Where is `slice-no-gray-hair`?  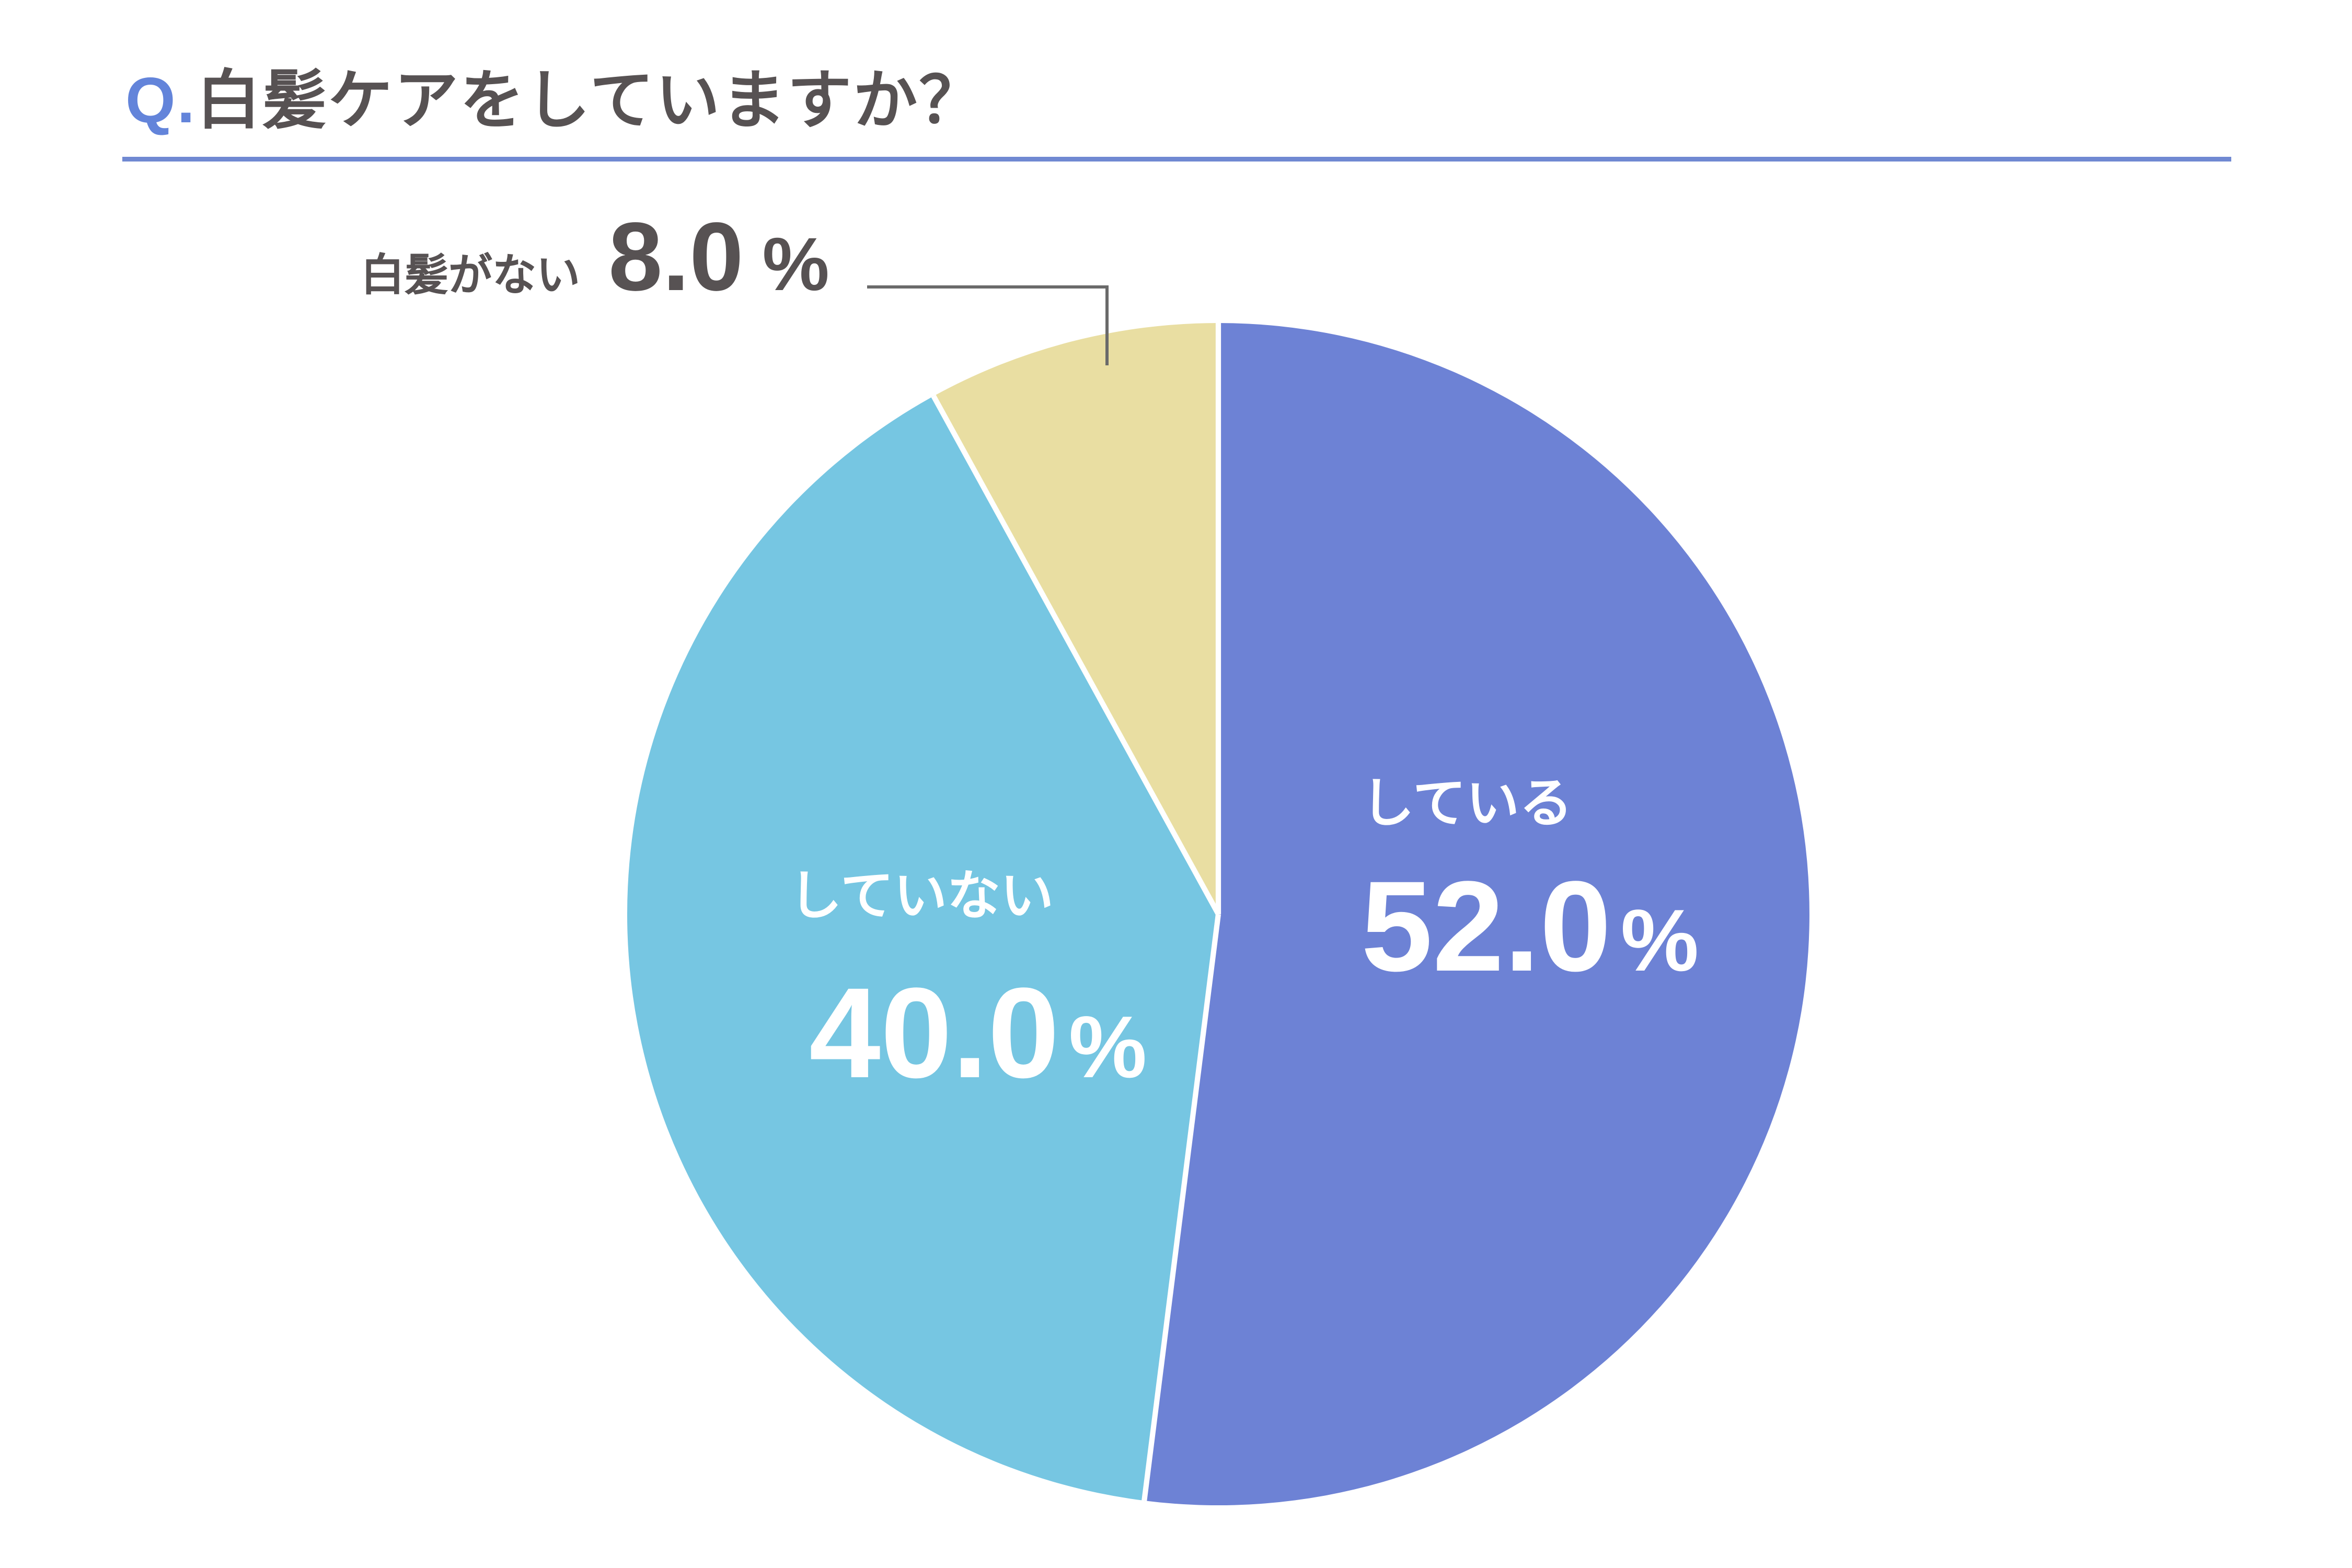
slice-no-gray-hair is located at coordinates (1075, 618).